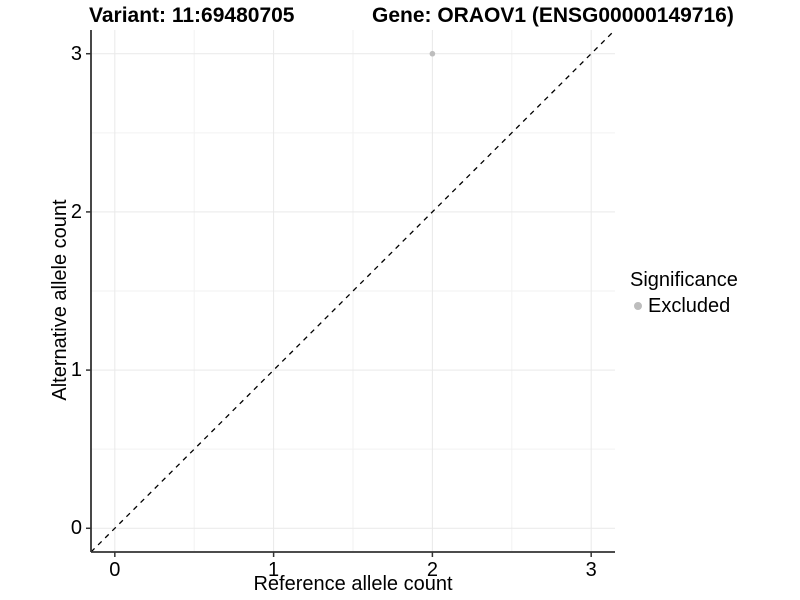  I want to click on data-point, so click(432, 53).